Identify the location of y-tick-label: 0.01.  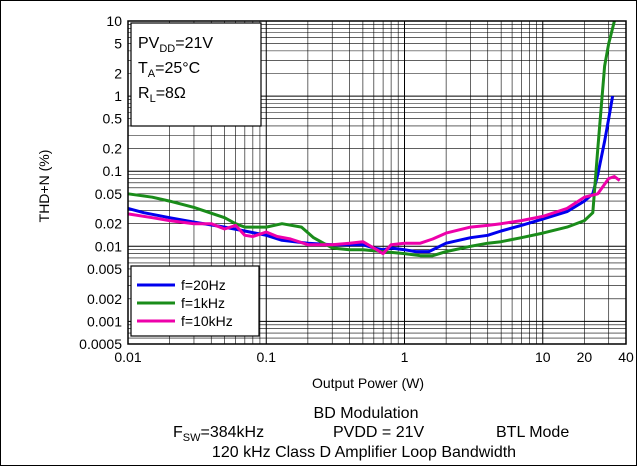
(108, 246).